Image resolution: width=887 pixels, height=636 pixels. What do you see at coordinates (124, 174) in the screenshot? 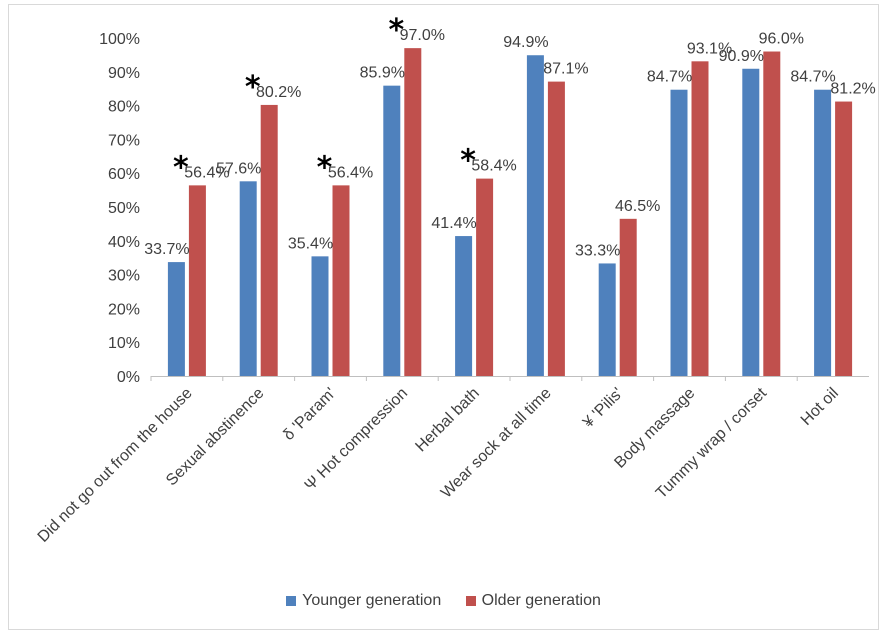
I see `y-tick-label: 60%` at bounding box center [124, 174].